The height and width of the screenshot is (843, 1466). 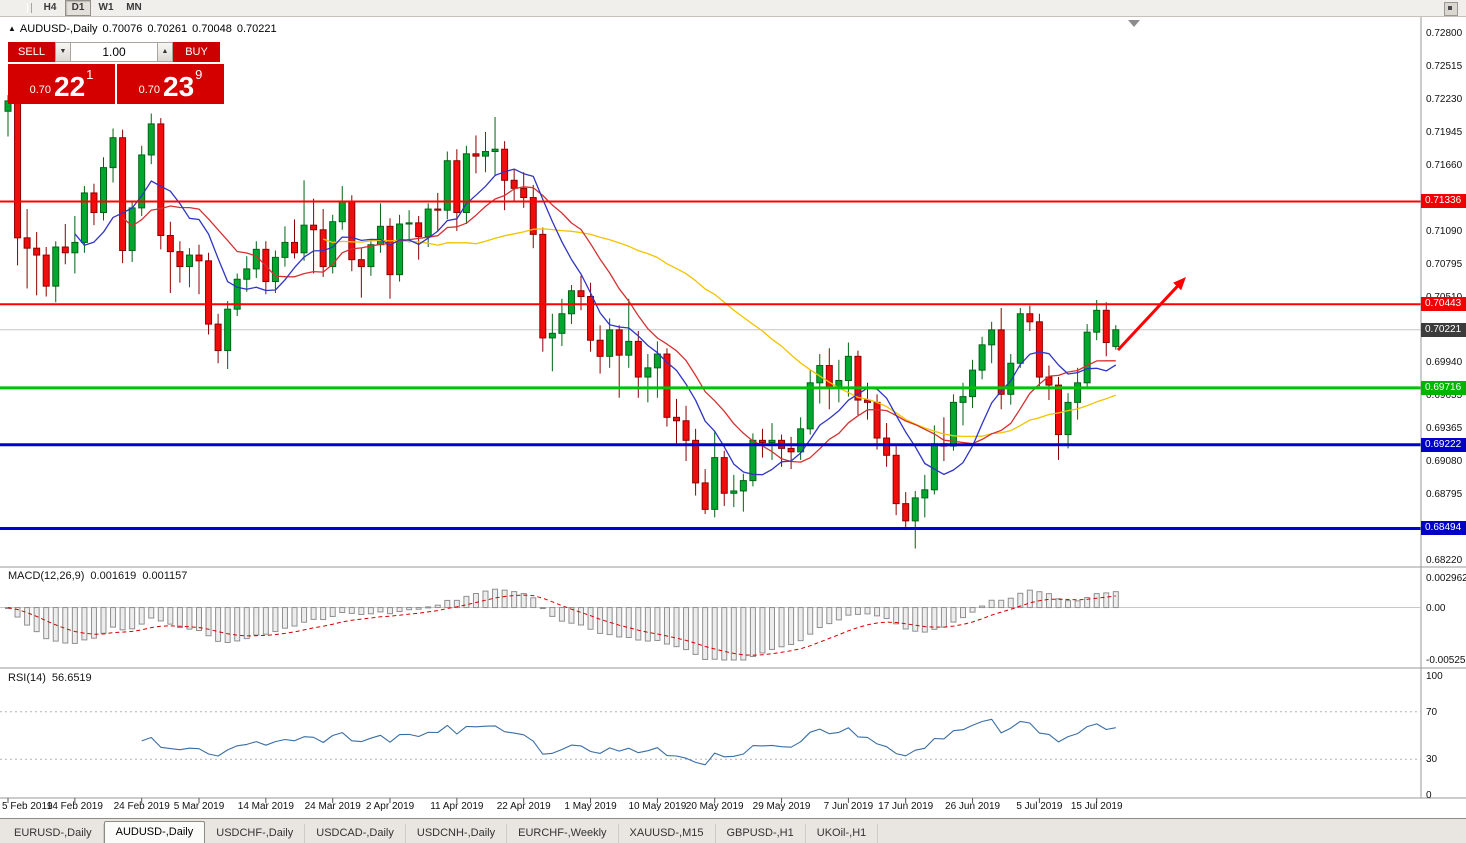 What do you see at coordinates (1444, 429) in the screenshot?
I see `price-axis-tick: 0.69365` at bounding box center [1444, 429].